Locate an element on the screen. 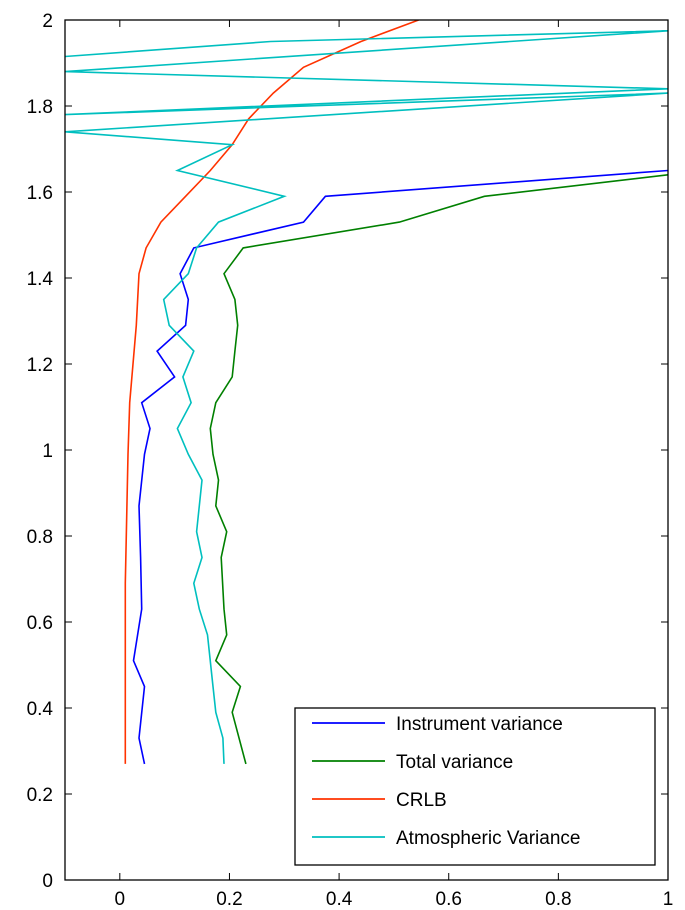 This screenshot has height=910, width=685. y-tick-label: 1.8 is located at coordinates (40, 107).